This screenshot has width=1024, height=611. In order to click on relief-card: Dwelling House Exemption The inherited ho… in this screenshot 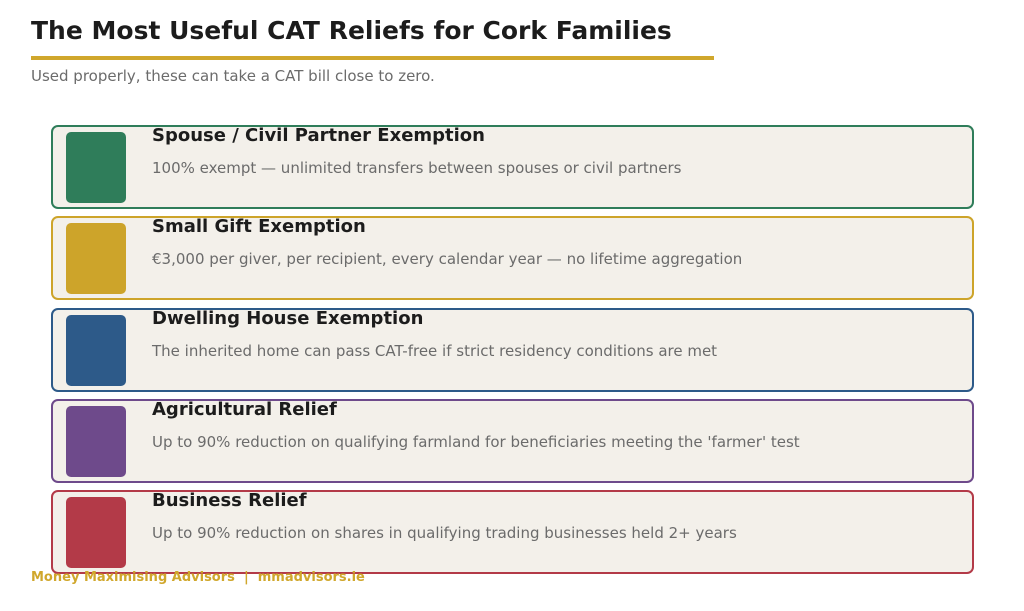, I will do `click(512, 349)`.